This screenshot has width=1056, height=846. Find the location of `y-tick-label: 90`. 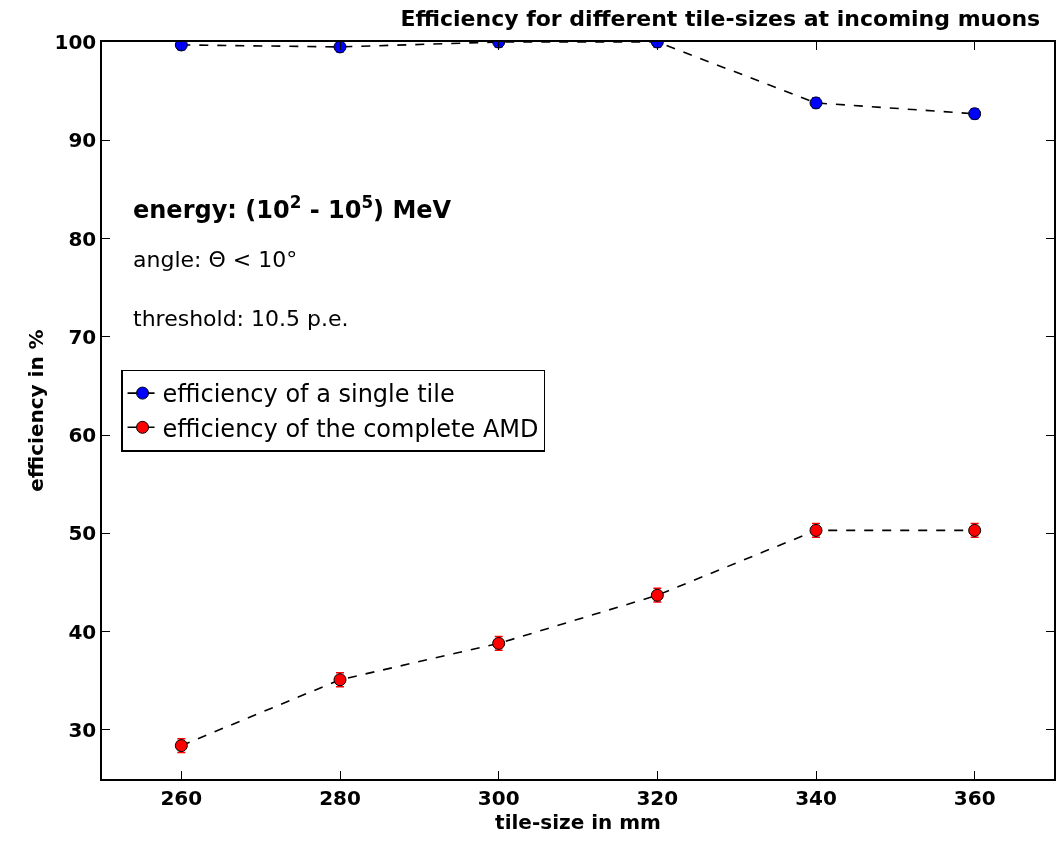

y-tick-label: 90 is located at coordinates (82, 140).